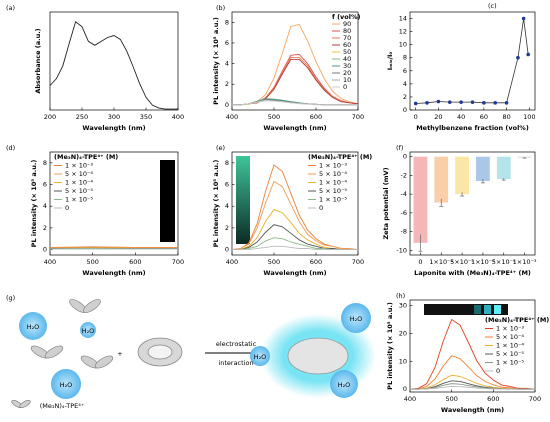 This screenshot has width=550, height=422. Describe the element at coordinates (347, 52) in the screenshot. I see `legend-label: 50` at that location.